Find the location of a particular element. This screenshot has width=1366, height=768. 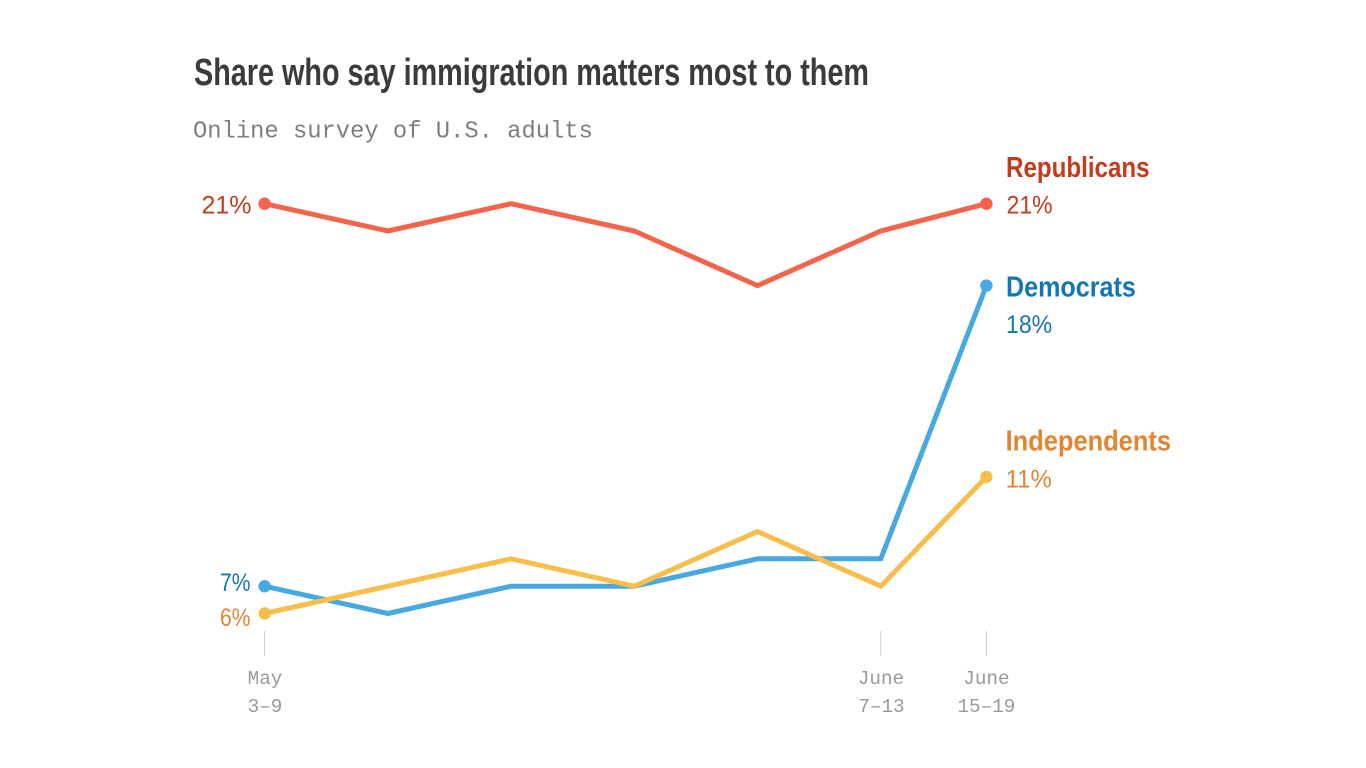

svg-text: 18% is located at coordinates (1029, 325).